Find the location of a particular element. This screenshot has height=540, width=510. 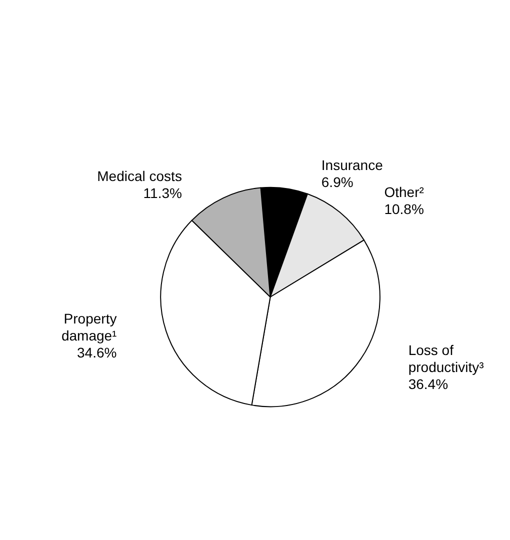

data-label: 10.8% is located at coordinates (404, 209).